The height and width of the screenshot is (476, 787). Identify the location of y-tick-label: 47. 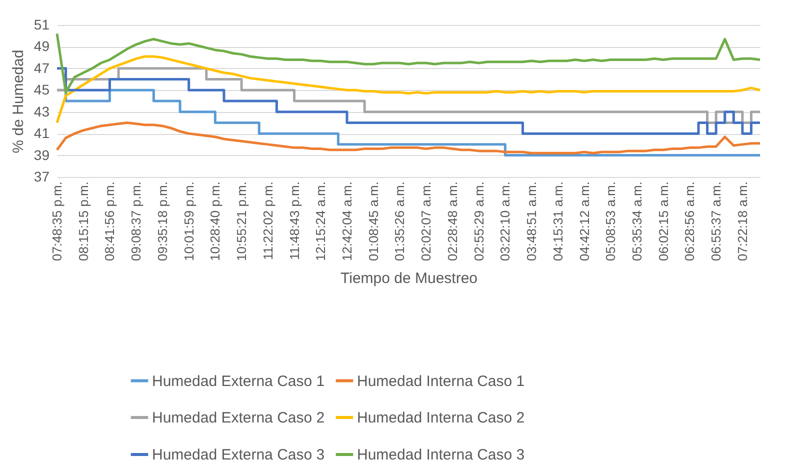
(42, 68).